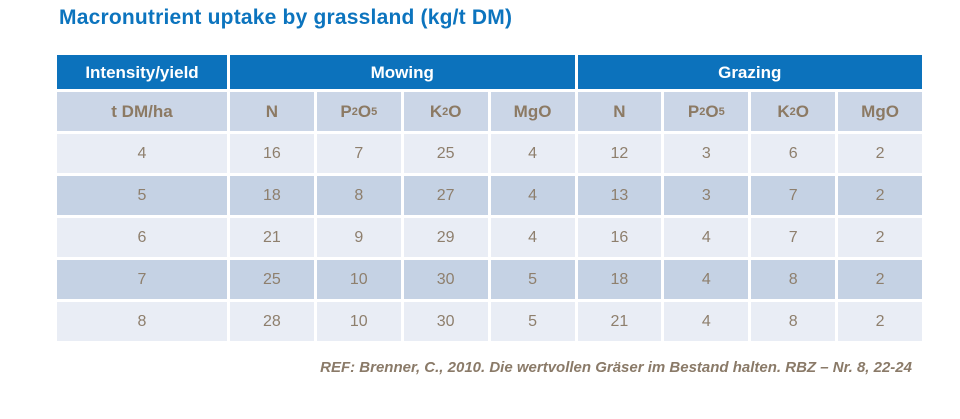 This screenshot has height=419, width=960. I want to click on value-cell: 9, so click(358, 237).